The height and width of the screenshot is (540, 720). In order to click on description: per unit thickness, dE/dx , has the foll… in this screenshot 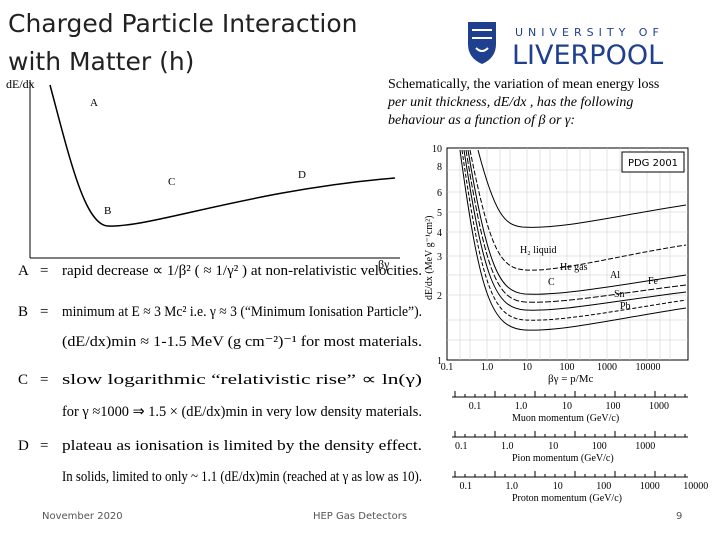, I will do `click(510, 102)`.